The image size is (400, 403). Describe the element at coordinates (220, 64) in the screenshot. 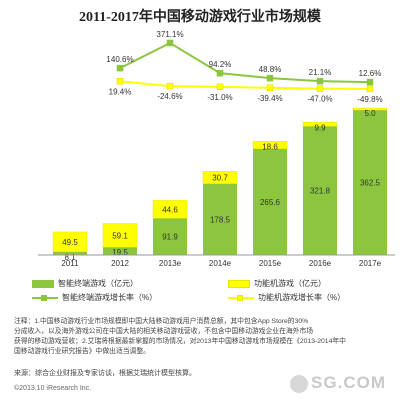

I see `growth-label: 94.2%` at that location.